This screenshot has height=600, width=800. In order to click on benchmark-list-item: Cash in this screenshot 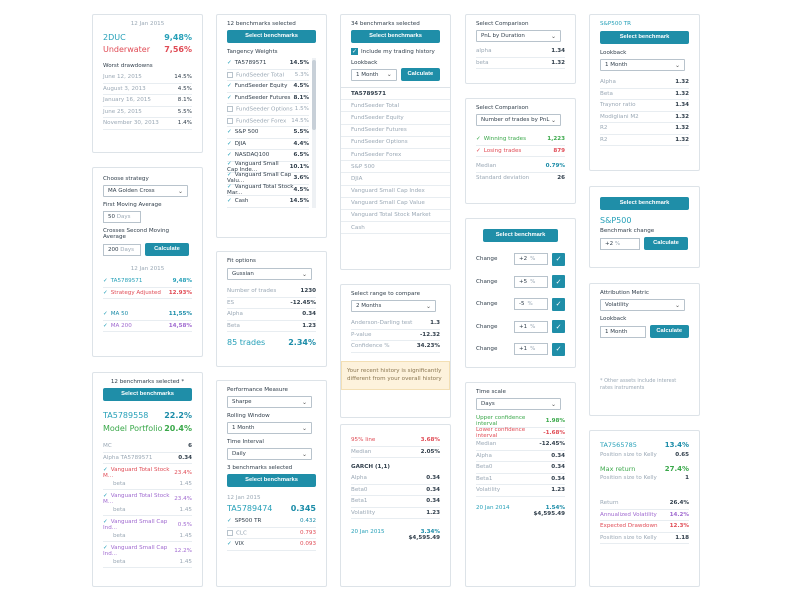, I will do `click(395, 228)`.